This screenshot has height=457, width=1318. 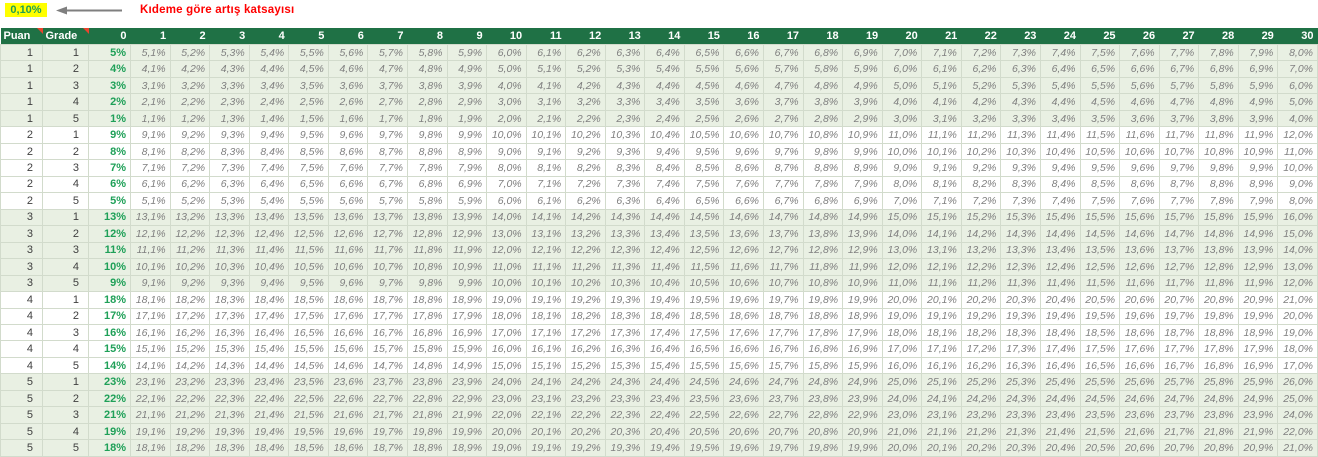 I want to click on rate-cell: 12,0%, so click(x=1297, y=283).